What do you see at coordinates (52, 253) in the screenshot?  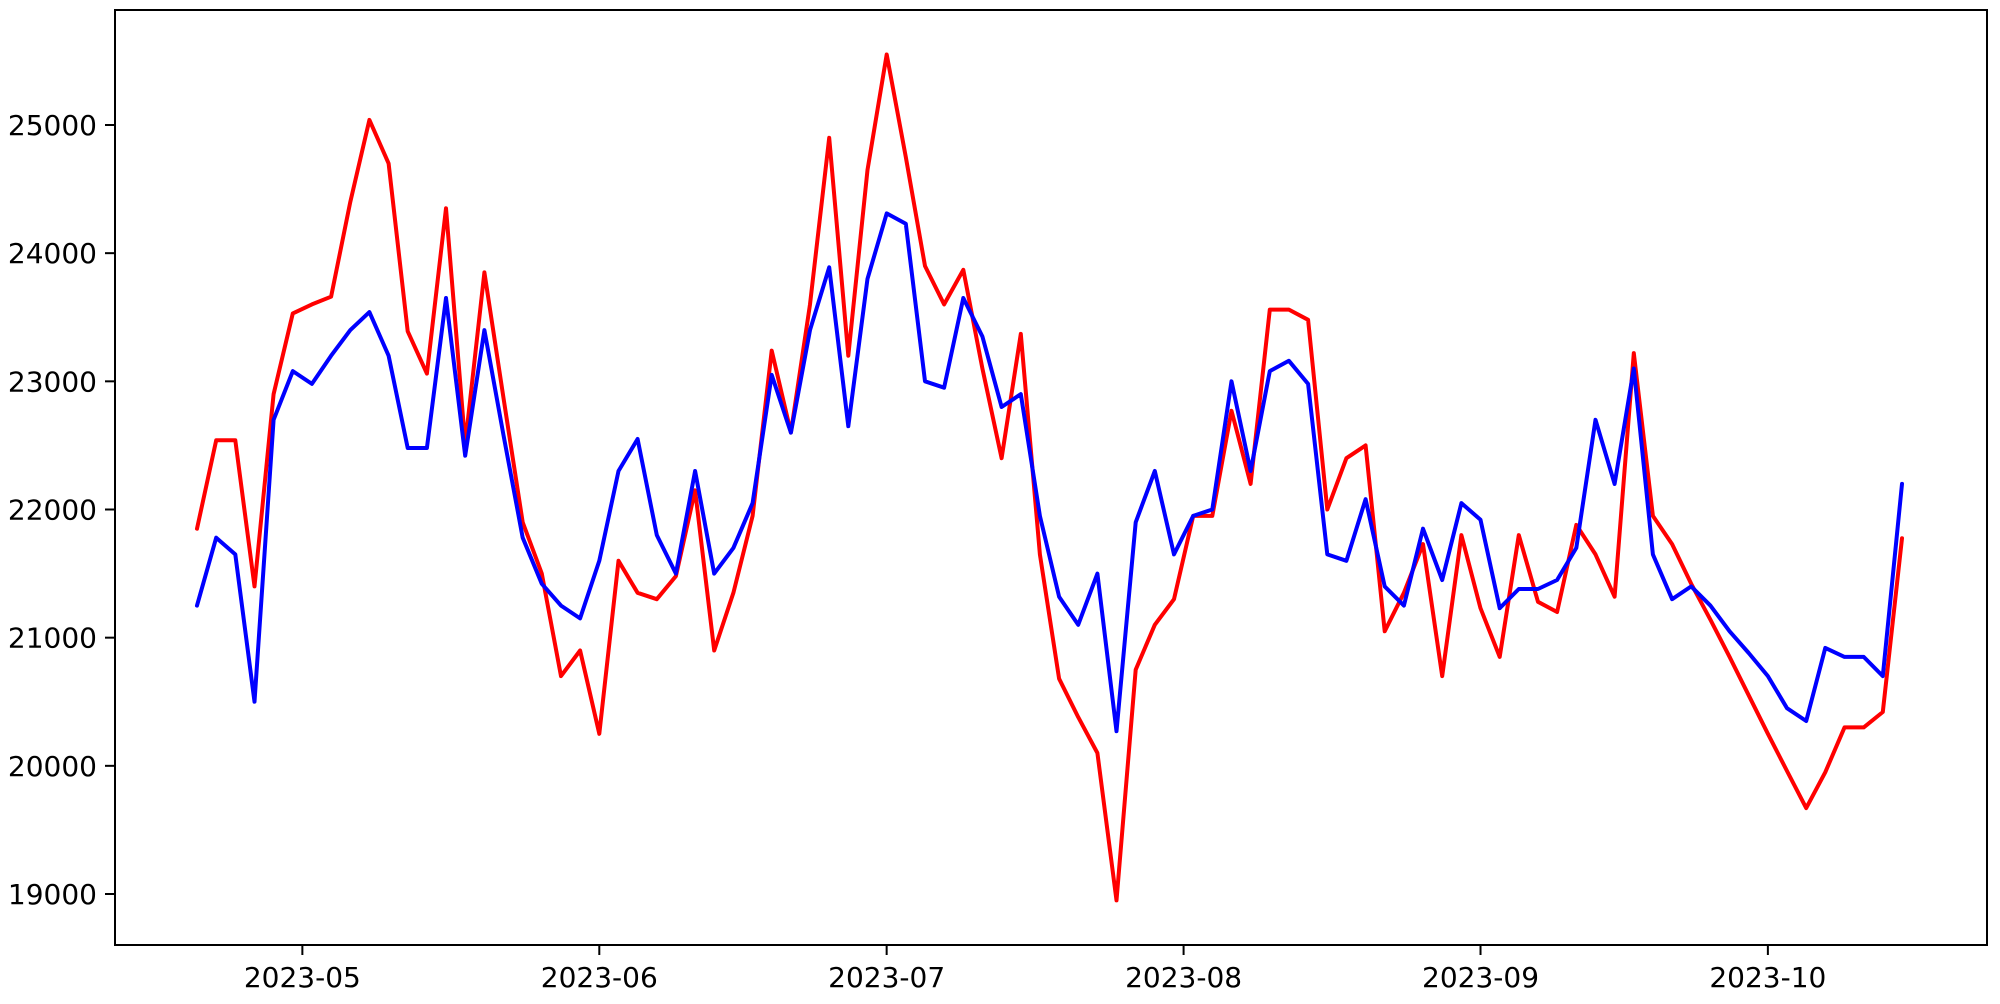 I see `y-tick-label: 24000` at bounding box center [52, 253].